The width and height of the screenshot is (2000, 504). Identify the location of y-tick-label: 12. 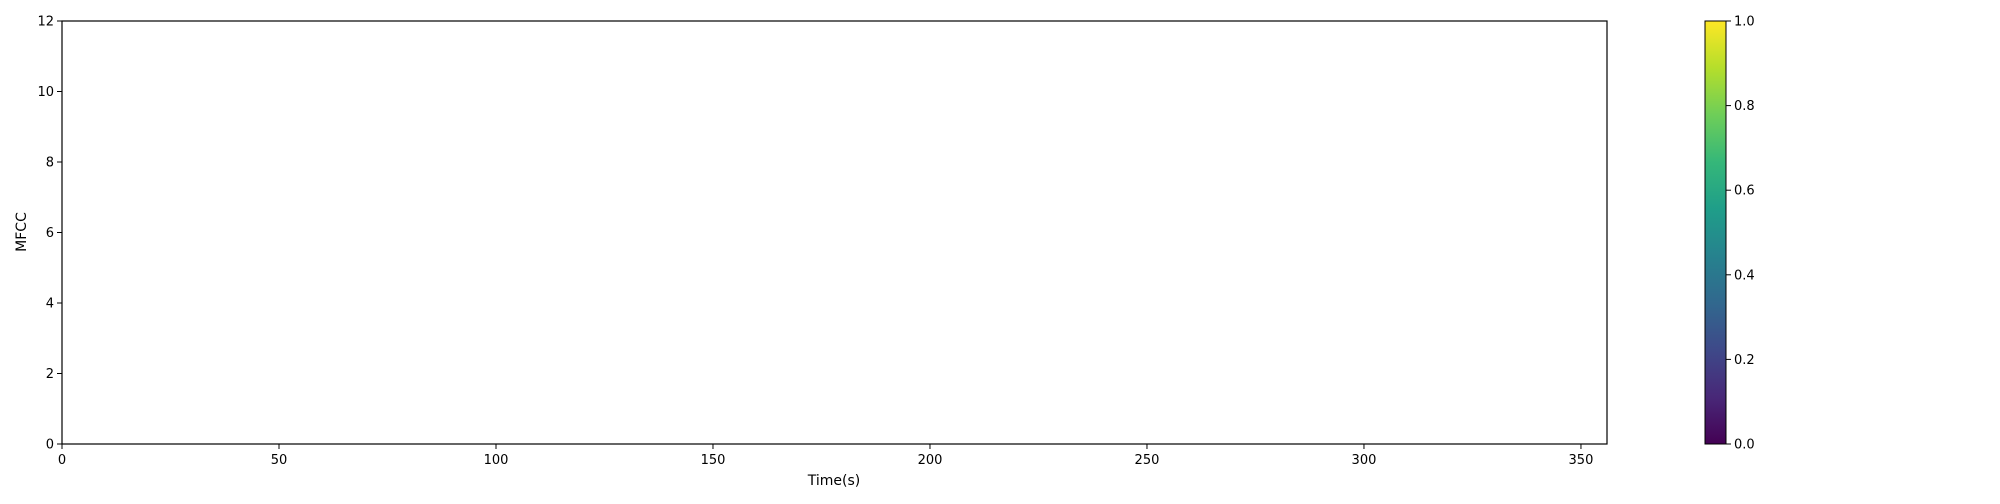
(45, 22).